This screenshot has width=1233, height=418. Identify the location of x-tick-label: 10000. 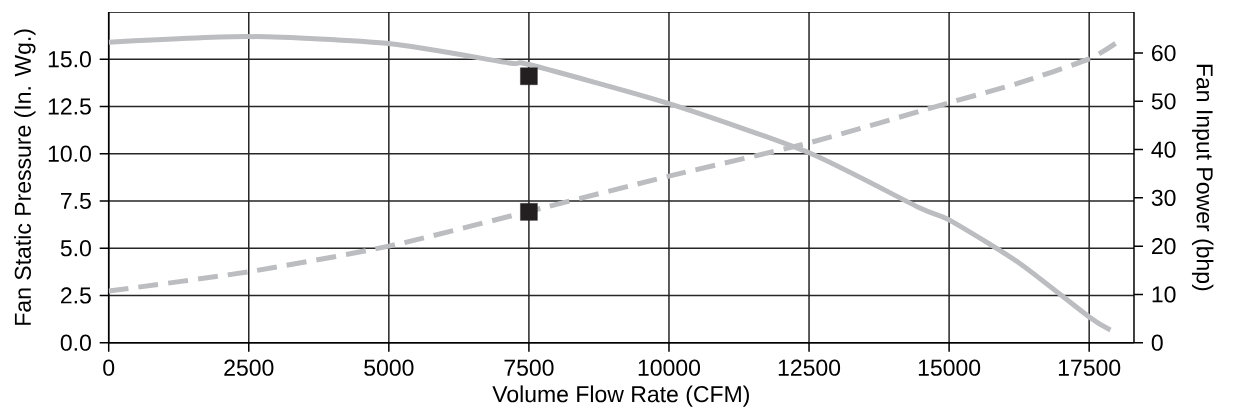
(669, 367).